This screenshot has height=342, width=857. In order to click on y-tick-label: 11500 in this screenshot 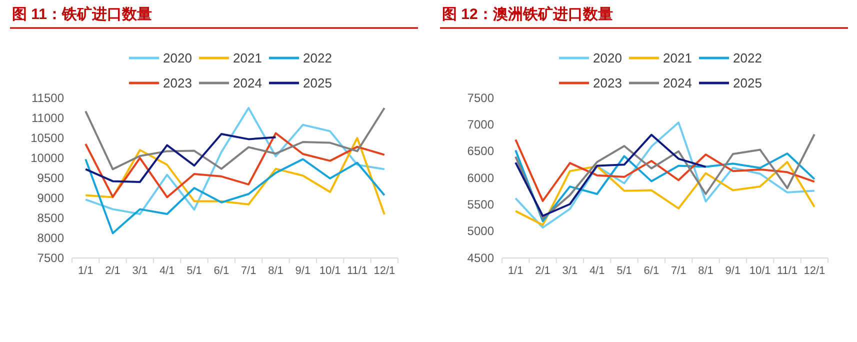, I will do `click(48, 97)`.